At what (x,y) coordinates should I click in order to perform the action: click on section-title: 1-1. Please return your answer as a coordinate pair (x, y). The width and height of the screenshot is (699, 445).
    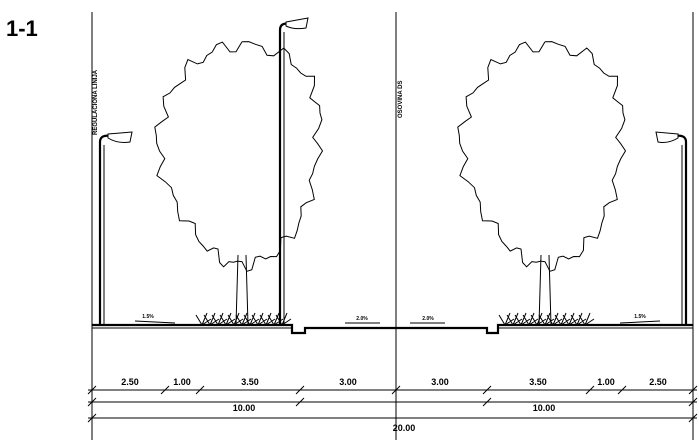
    Looking at the image, I should click on (22, 28).